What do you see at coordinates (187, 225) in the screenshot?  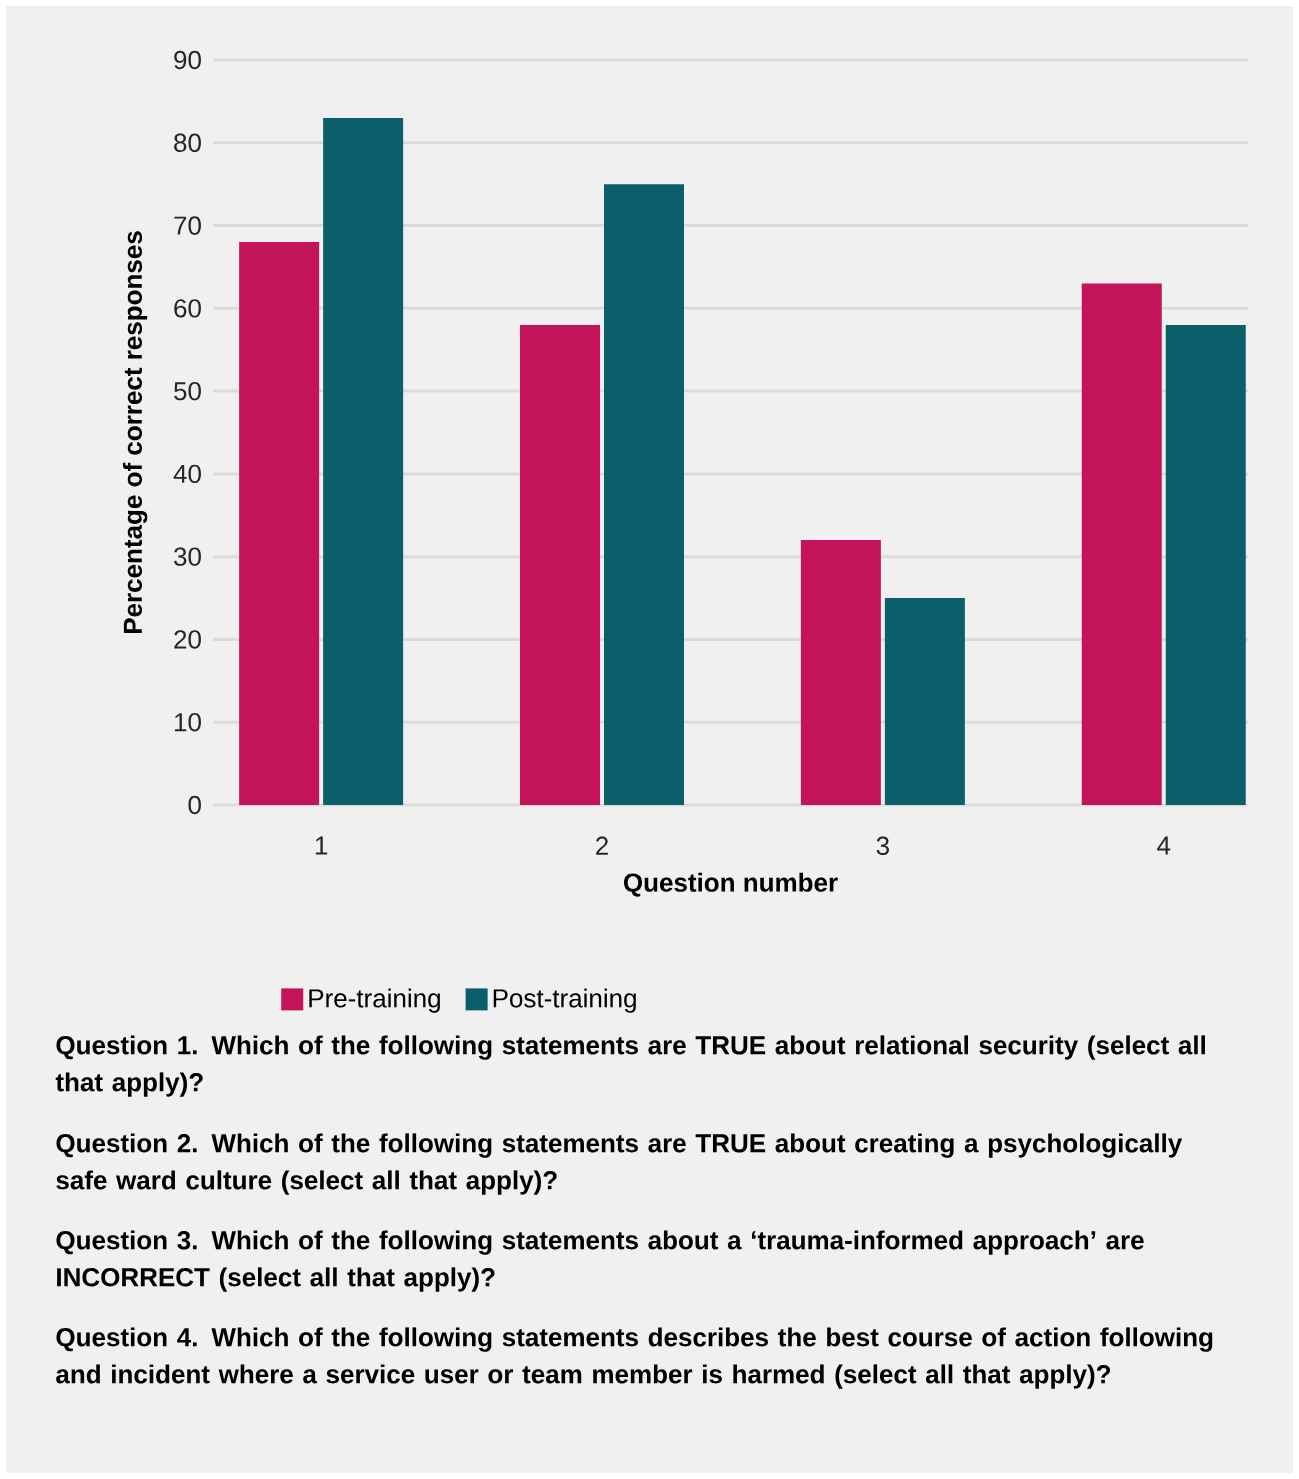 I see `y-tick-label: 70` at bounding box center [187, 225].